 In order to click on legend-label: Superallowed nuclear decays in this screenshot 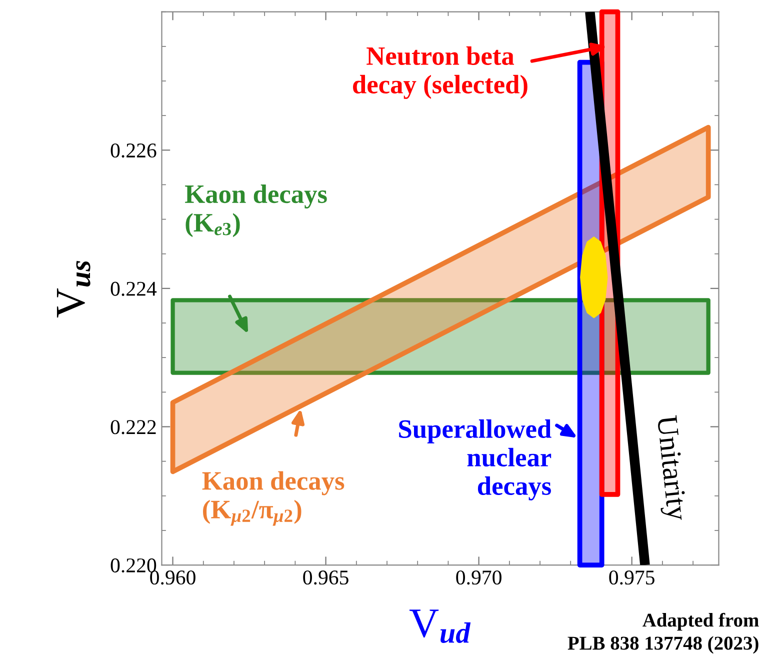, I will do `click(475, 459)`.